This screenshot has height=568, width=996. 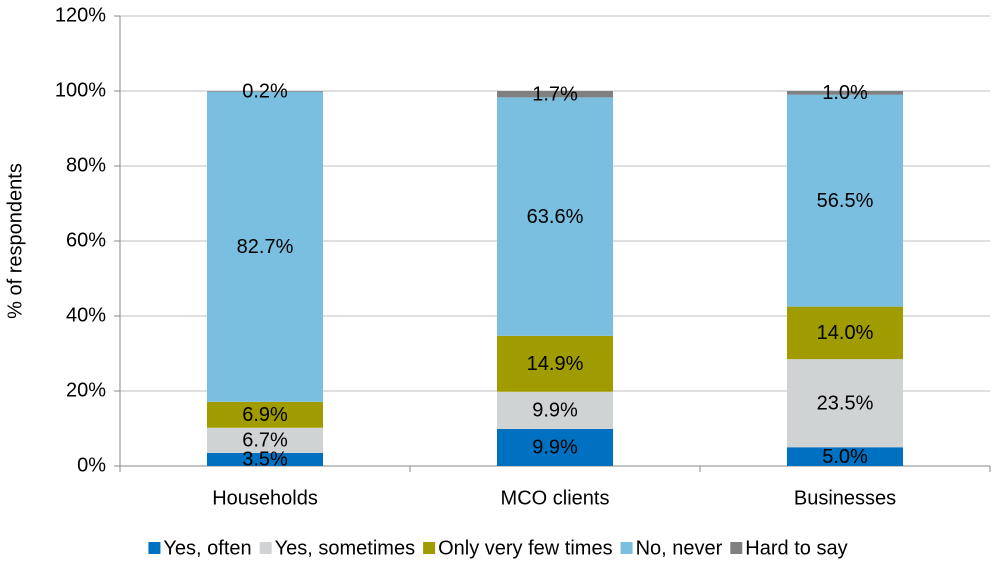 I want to click on legend-label: Yes, sometimes, so click(x=345, y=548).